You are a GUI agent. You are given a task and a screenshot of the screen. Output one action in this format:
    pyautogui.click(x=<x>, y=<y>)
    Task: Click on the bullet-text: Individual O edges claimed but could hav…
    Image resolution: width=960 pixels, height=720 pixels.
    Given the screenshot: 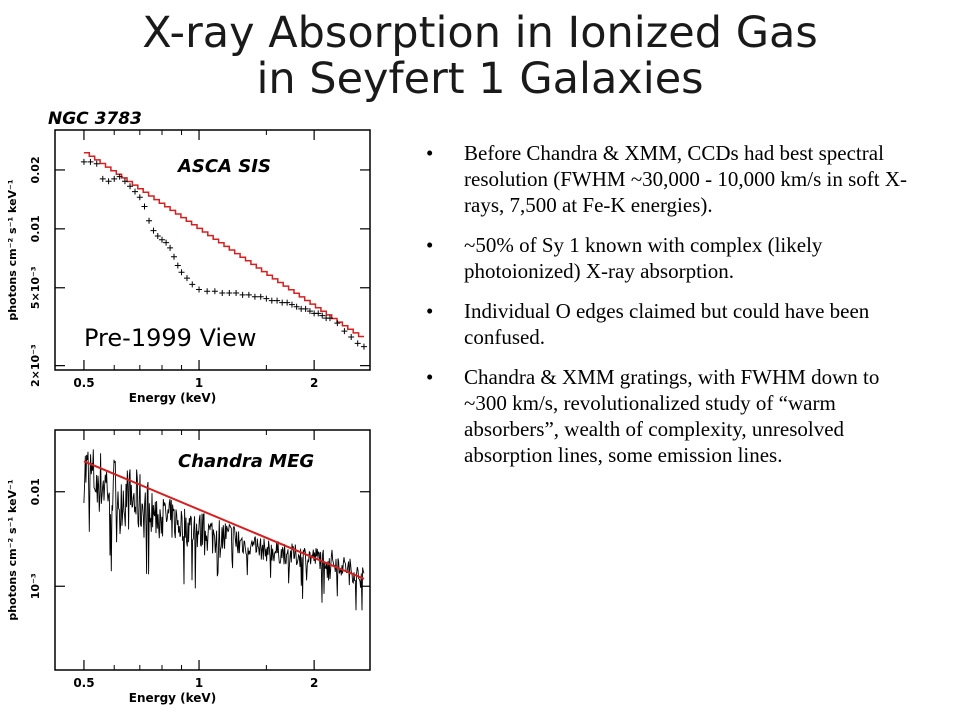 What is the action you would take?
    pyautogui.click(x=667, y=324)
    